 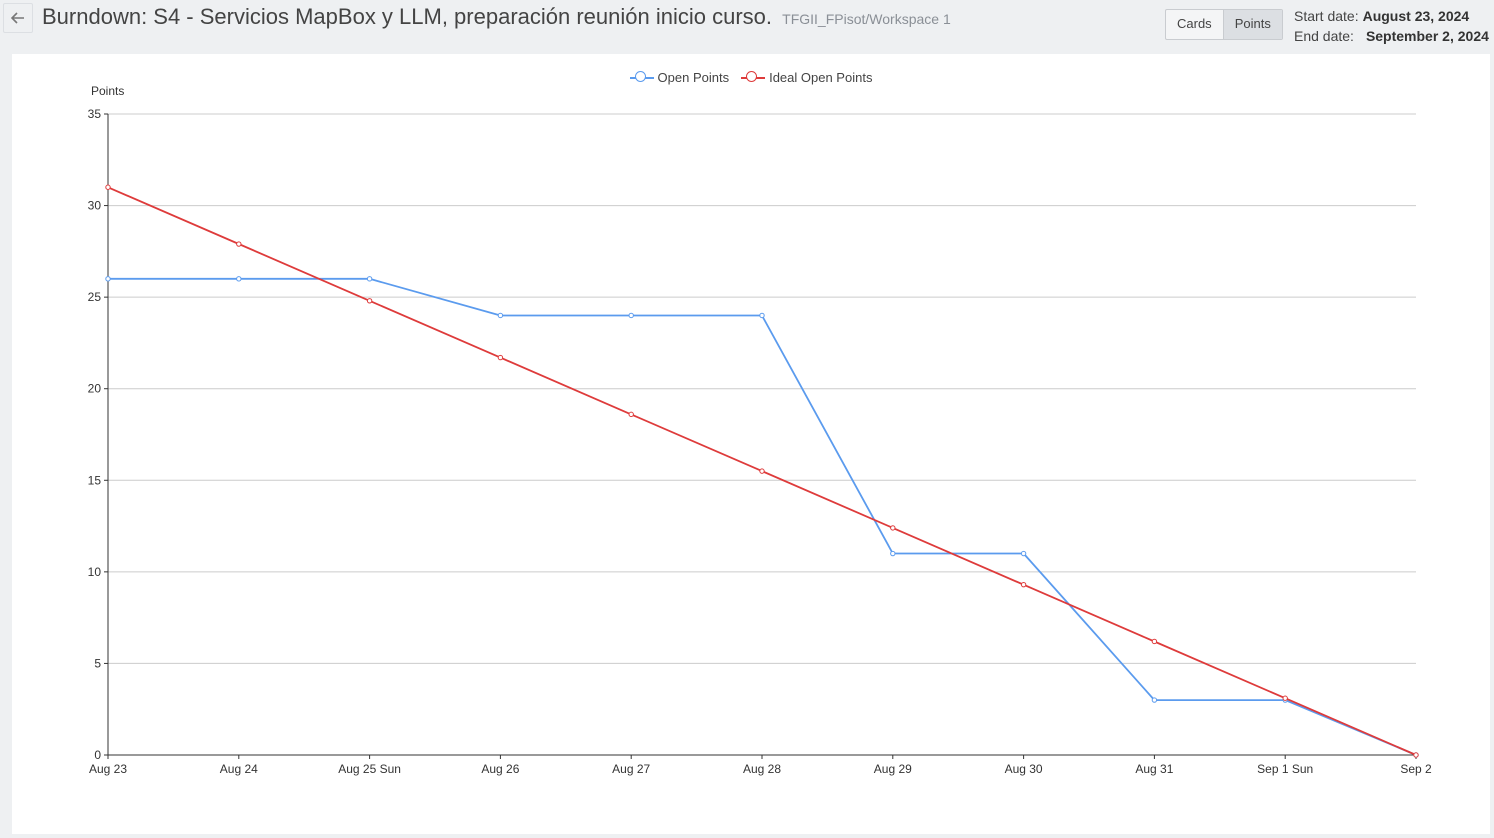 What do you see at coordinates (500, 769) in the screenshot?
I see `x-tick-label: Aug 26` at bounding box center [500, 769].